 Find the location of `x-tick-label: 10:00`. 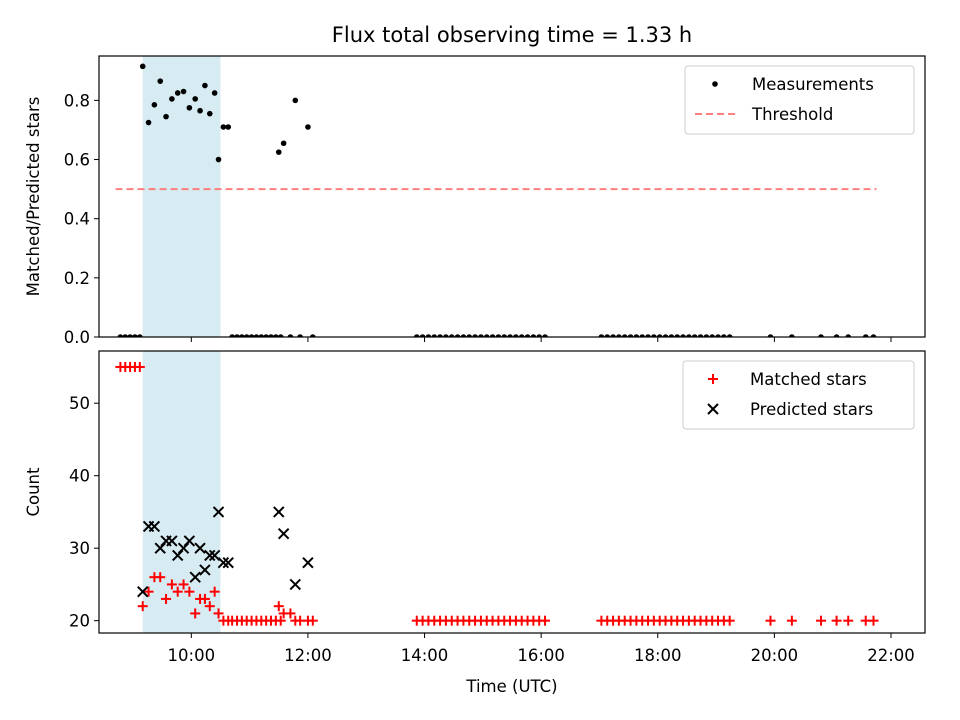

x-tick-label: 10:00 is located at coordinates (192, 655).